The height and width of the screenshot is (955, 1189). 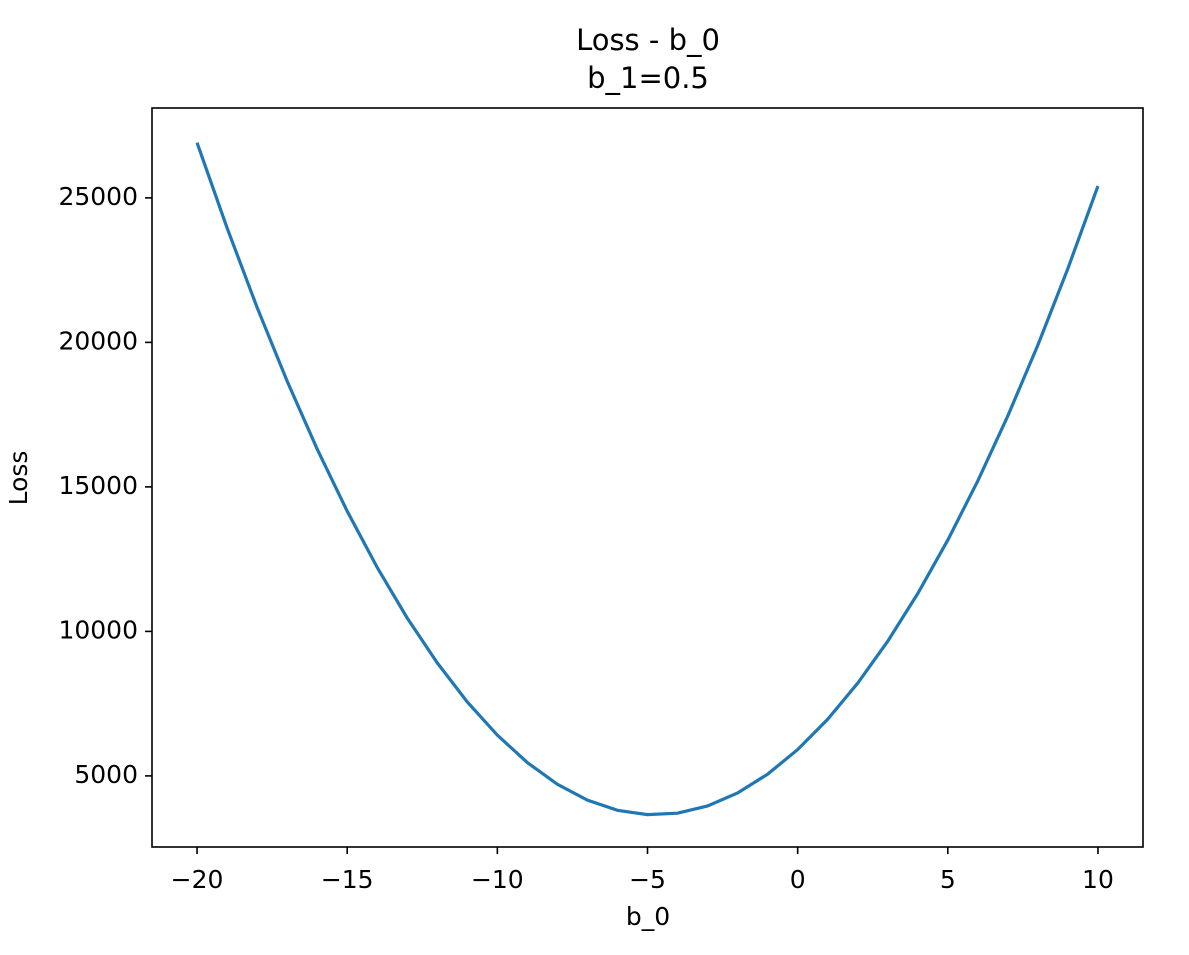 I want to click on x-tick-label: 5, so click(x=948, y=879).